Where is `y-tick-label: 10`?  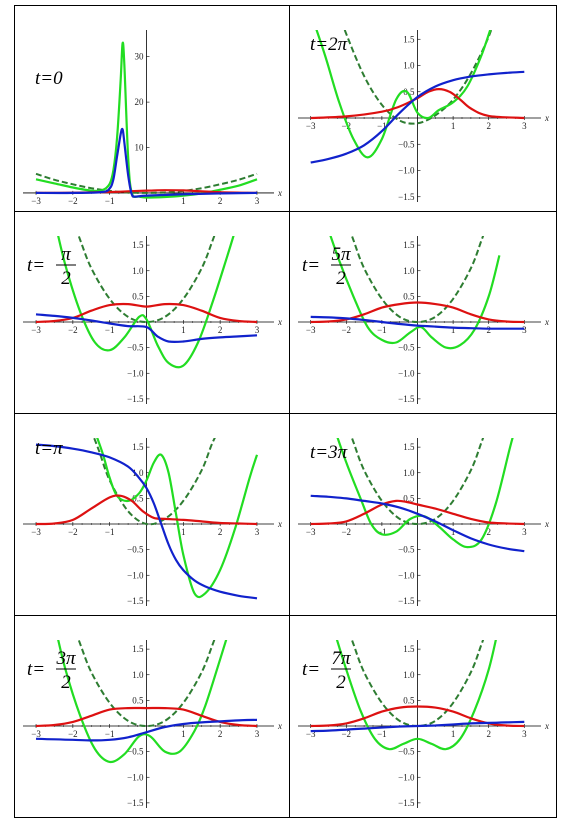 y-tick-label: 10 is located at coordinates (140, 148).